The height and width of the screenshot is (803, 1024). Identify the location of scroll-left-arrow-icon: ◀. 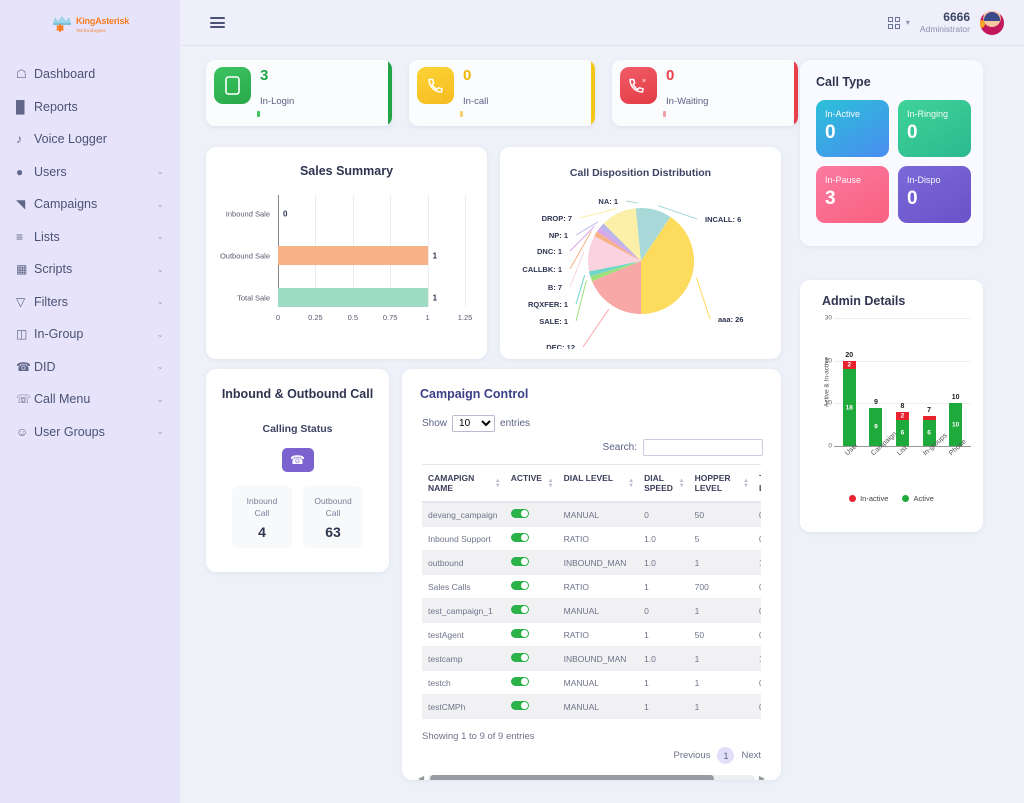
(421, 777).